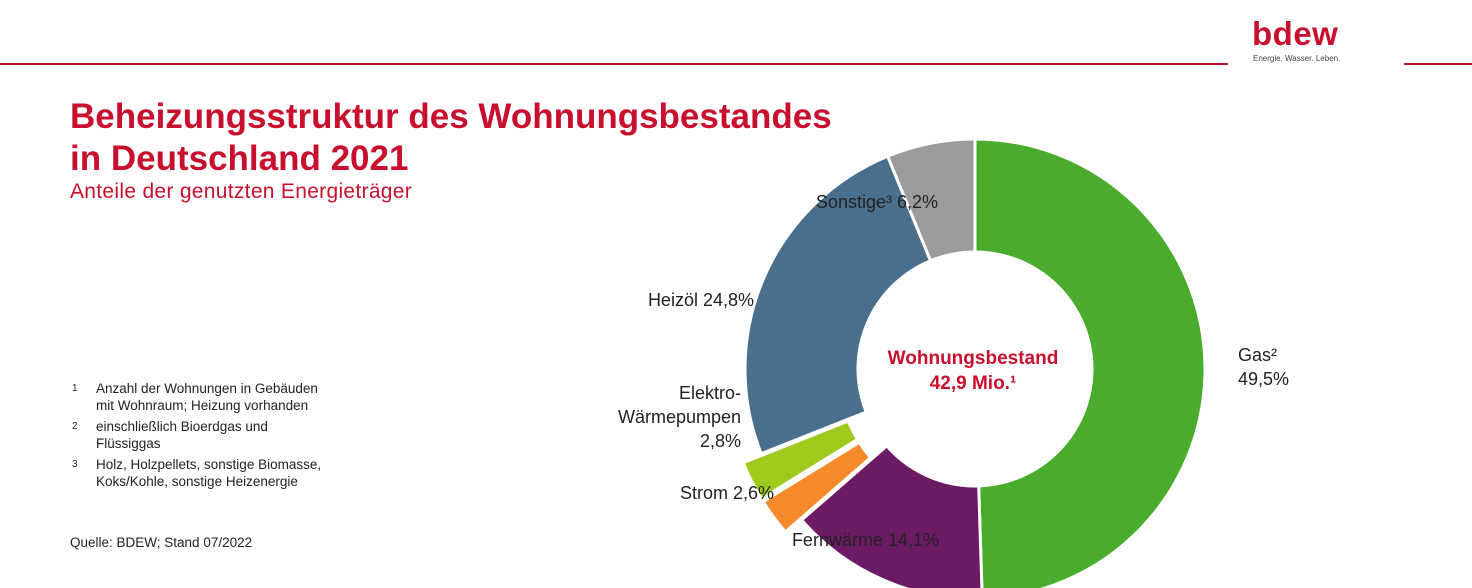 This screenshot has width=1472, height=588. Describe the element at coordinates (75, 426) in the screenshot. I see `footnote-number: 2` at that location.